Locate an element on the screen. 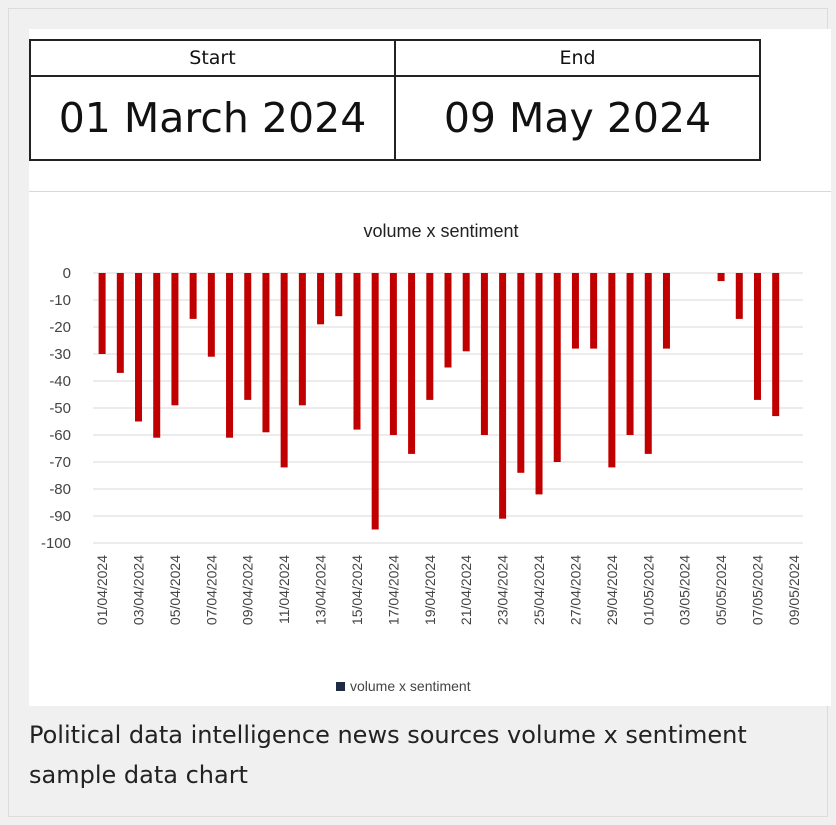  date-range-table: Start End 01 March 2024 09 May 2024 is located at coordinates (395, 100).